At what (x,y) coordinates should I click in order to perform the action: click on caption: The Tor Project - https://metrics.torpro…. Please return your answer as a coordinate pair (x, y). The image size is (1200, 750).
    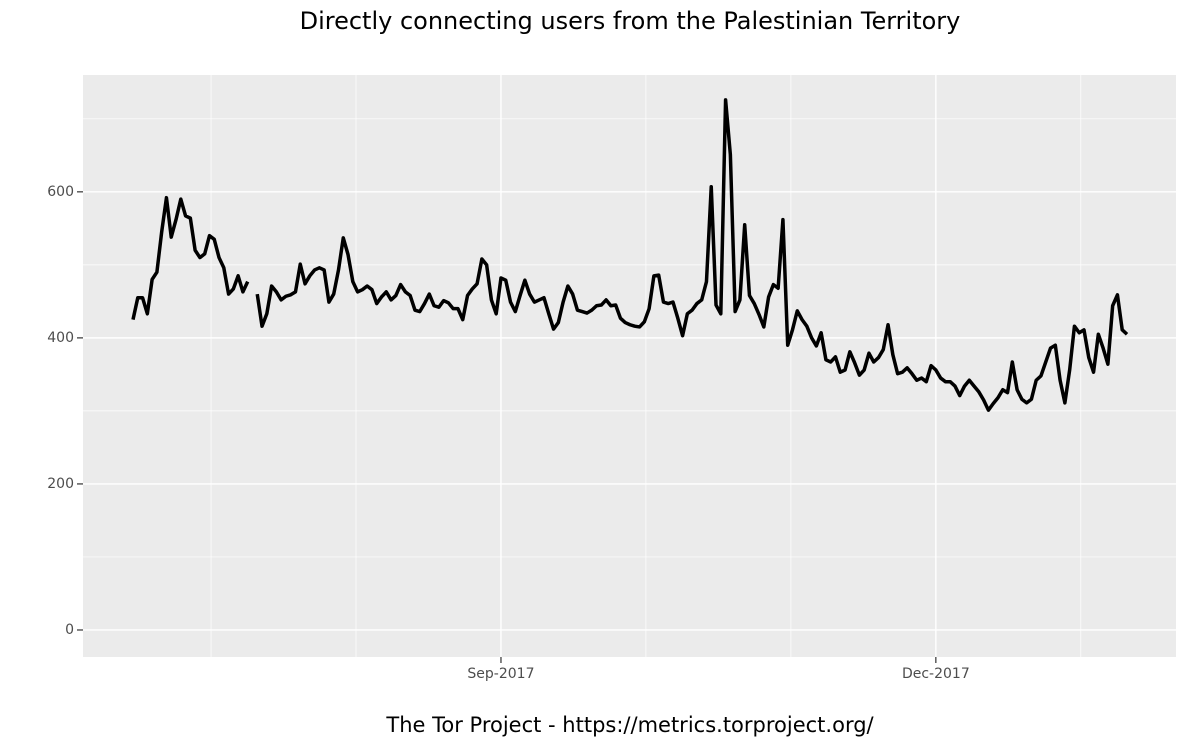
    Looking at the image, I should click on (629, 725).